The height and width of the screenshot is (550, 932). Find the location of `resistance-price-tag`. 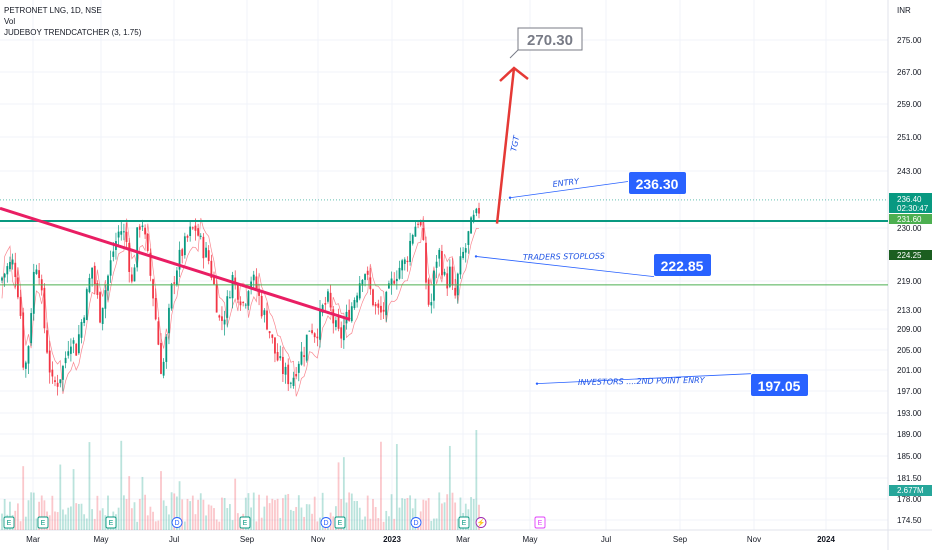

resistance-price-tag is located at coordinates (910, 219).